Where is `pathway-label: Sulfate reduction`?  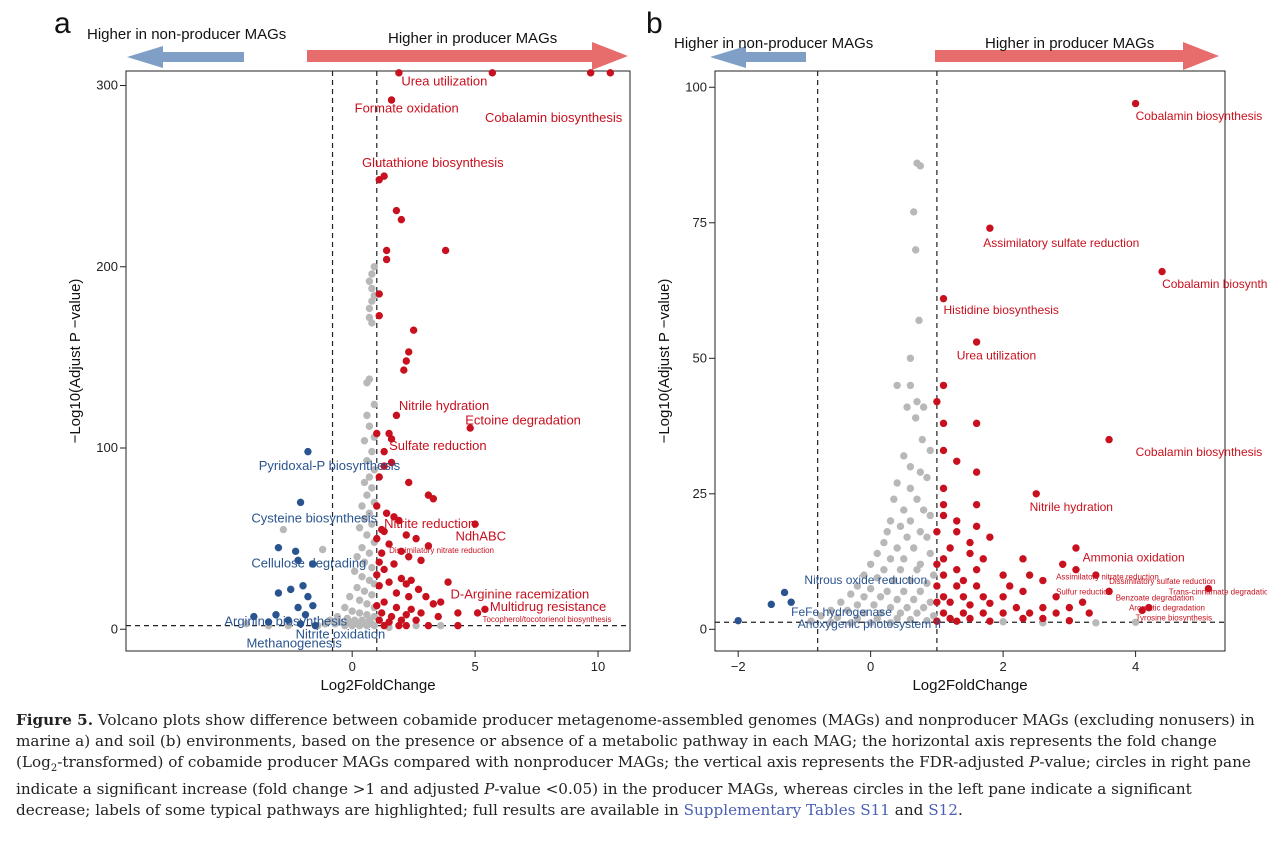 pathway-label: Sulfate reduction is located at coordinates (438, 445).